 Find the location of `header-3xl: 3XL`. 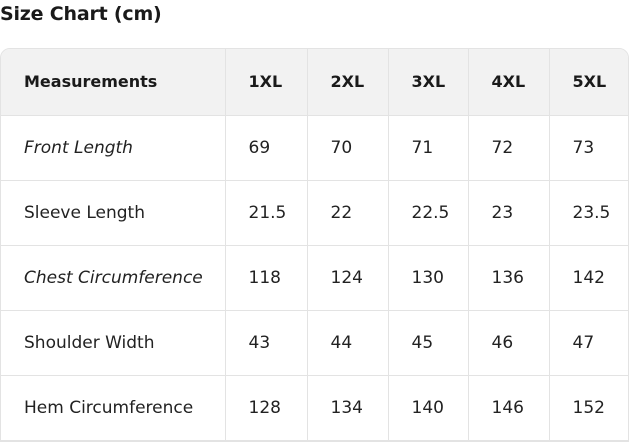

header-3xl: 3XL is located at coordinates (428, 82).